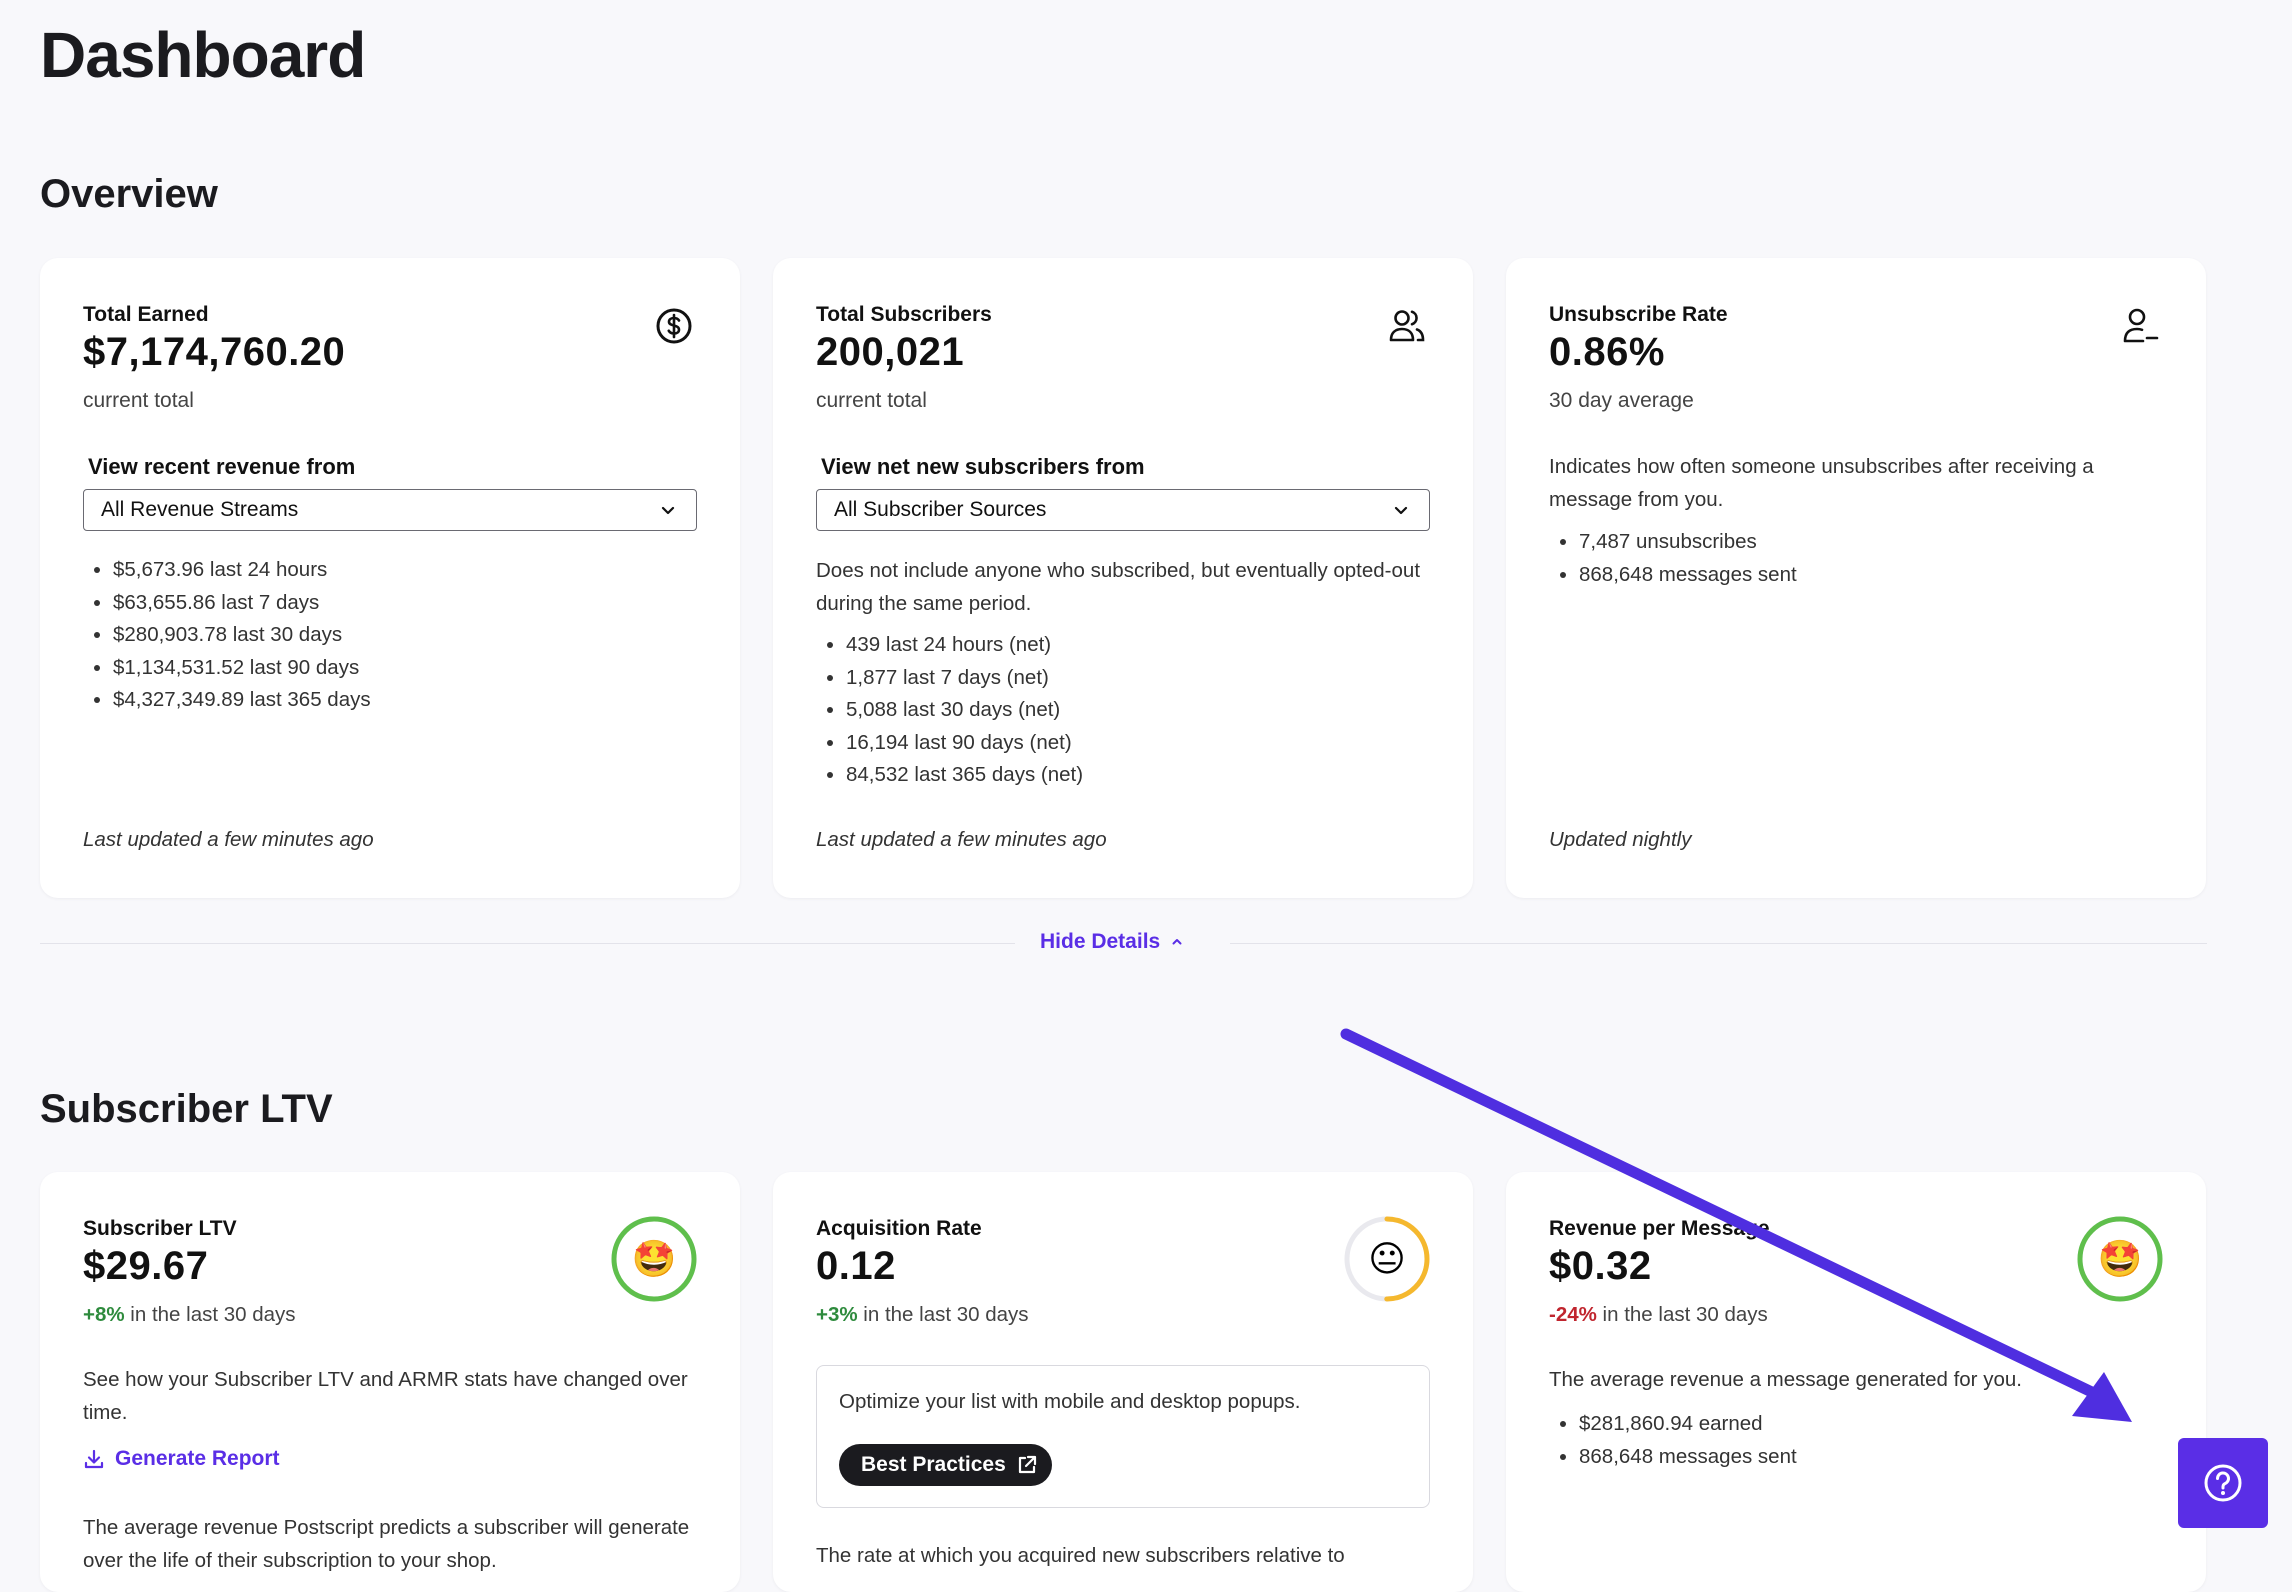  What do you see at coordinates (104, 1314) in the screenshot?
I see `trend-value: +8%` at bounding box center [104, 1314].